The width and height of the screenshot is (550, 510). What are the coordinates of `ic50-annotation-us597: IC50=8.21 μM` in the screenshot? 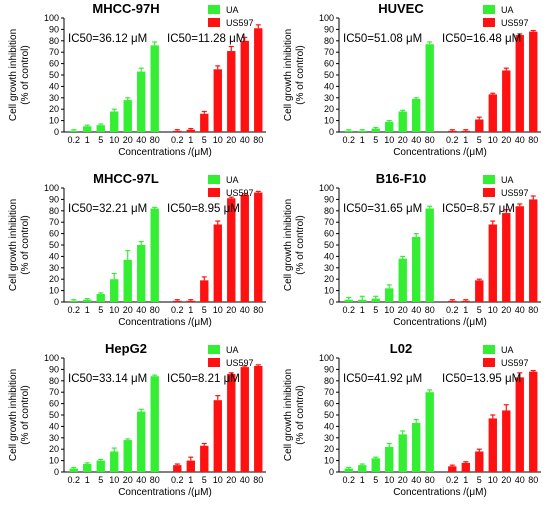 It's located at (203, 379).